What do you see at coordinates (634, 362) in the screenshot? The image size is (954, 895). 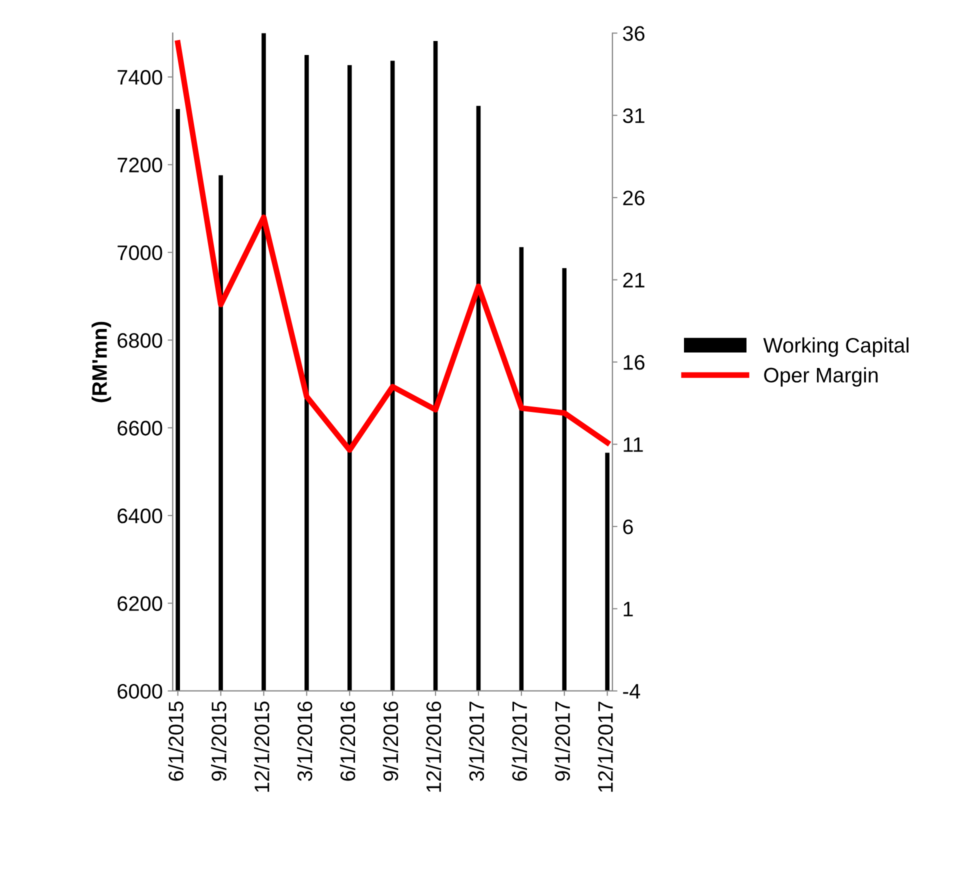 I see `y2-tick-label: 16` at bounding box center [634, 362].